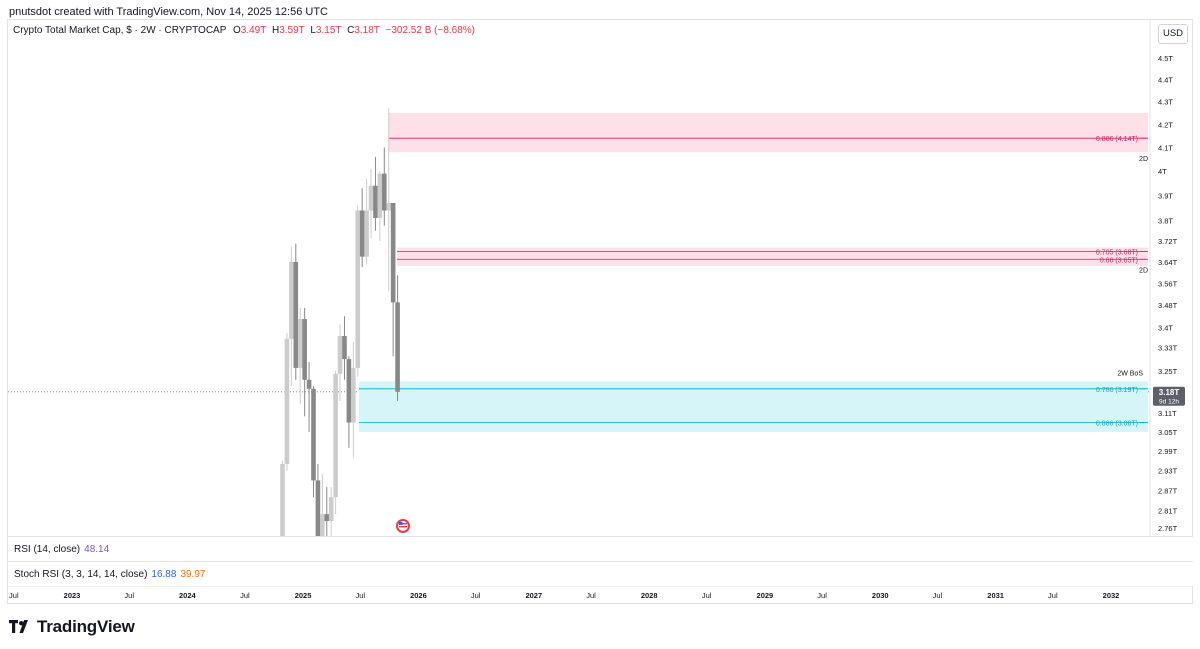  I want to click on low-value: 3.15T, so click(328, 30).